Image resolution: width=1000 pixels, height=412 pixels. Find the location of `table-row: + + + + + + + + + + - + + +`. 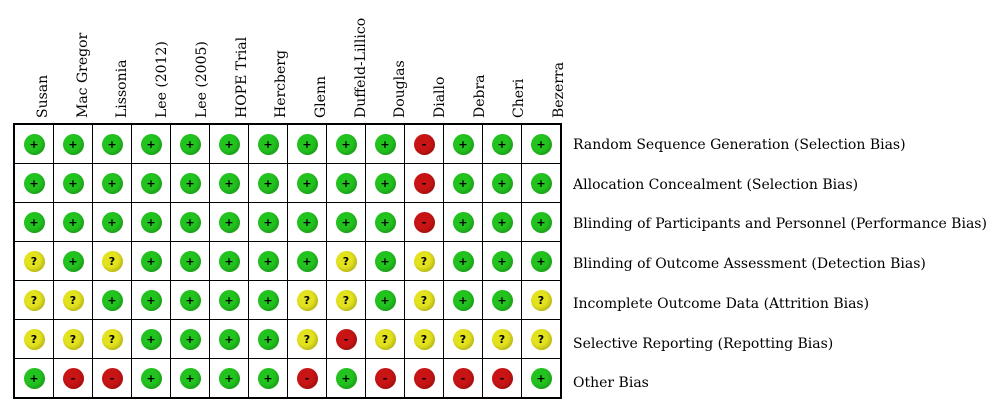

table-row: + + + + + + + + + + - + + + is located at coordinates (287, 222).